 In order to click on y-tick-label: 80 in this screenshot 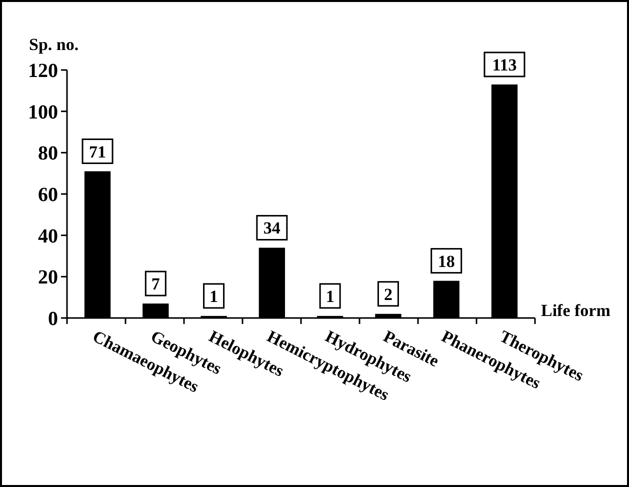, I will do `click(48, 153)`.